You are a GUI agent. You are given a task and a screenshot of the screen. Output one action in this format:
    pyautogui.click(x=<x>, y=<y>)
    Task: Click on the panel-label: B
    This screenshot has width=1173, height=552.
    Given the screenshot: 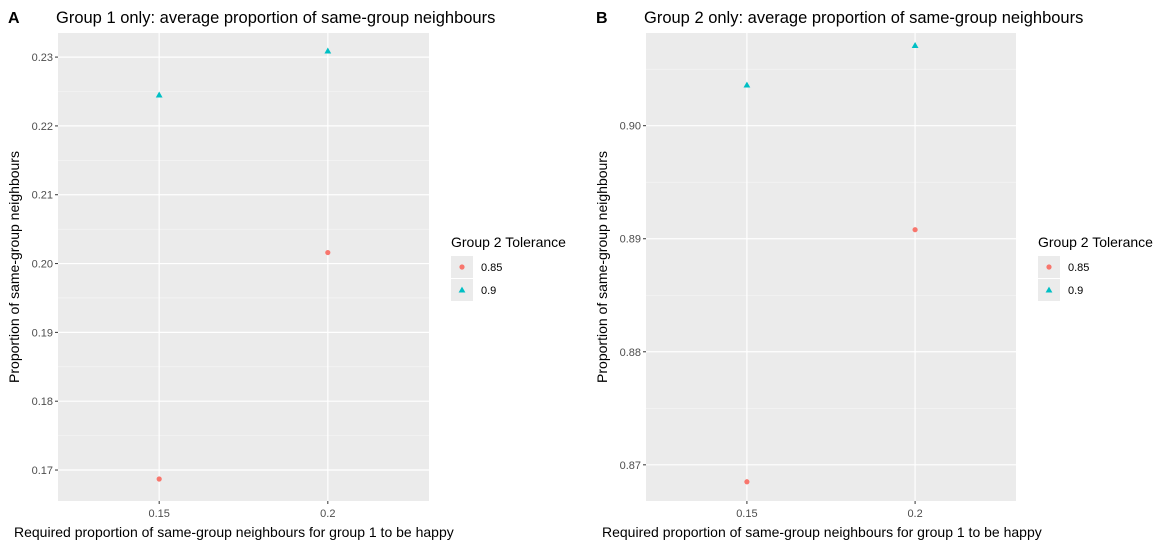 What is the action you would take?
    pyautogui.click(x=602, y=18)
    